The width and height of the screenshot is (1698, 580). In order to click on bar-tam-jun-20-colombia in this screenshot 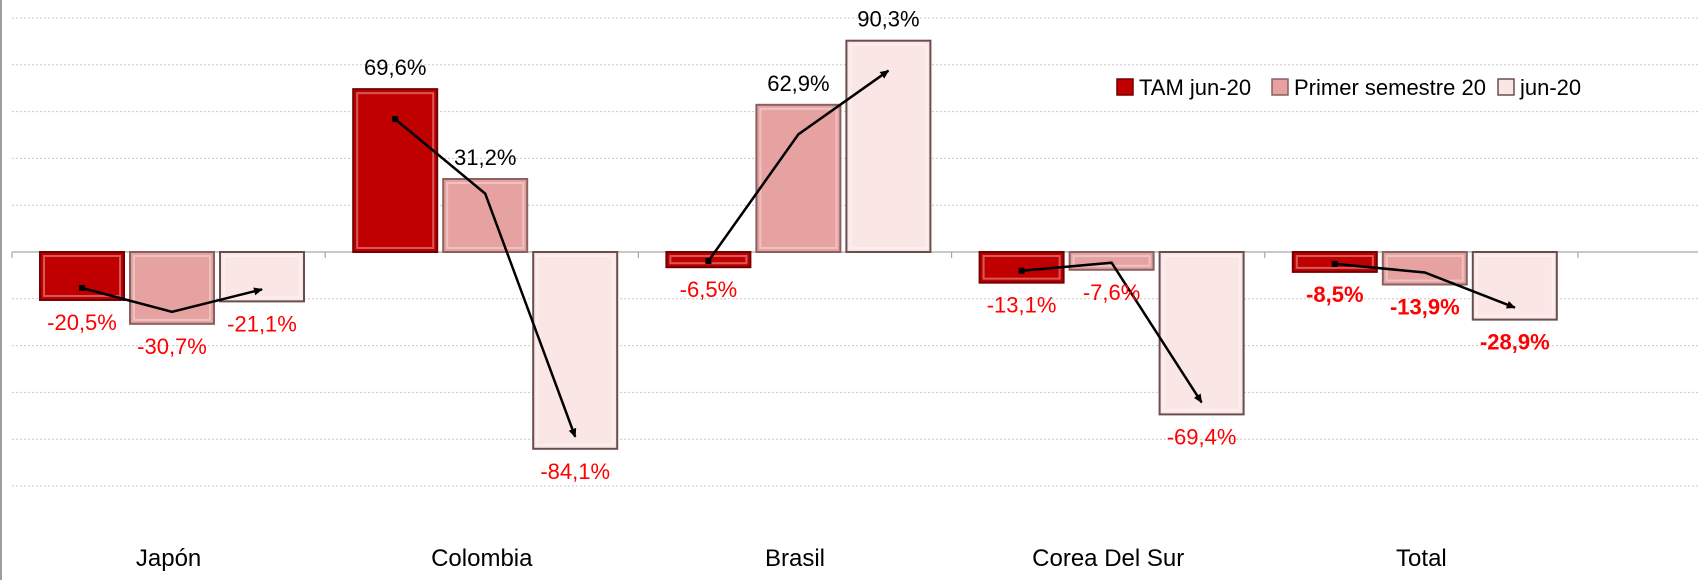, I will do `click(395, 170)`.